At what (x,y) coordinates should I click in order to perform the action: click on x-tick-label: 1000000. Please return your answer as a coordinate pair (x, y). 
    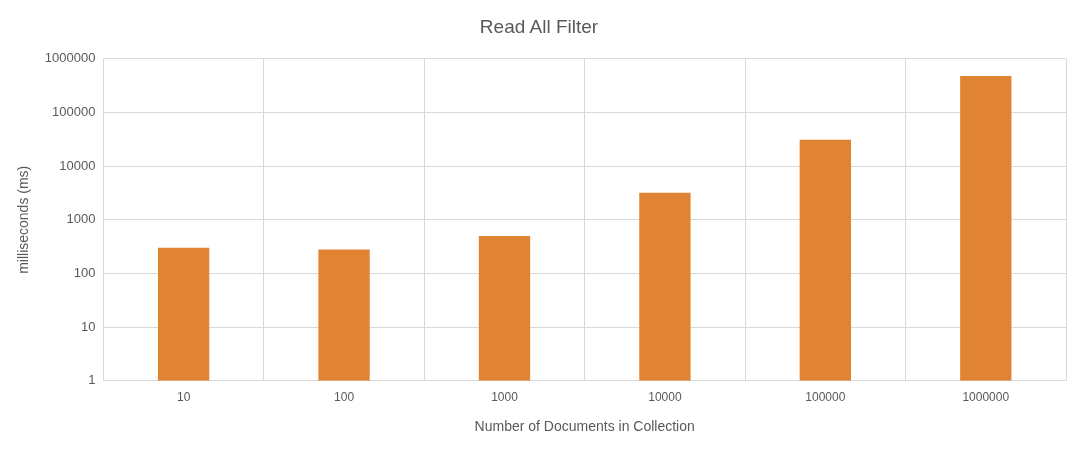
    Looking at the image, I should click on (986, 397).